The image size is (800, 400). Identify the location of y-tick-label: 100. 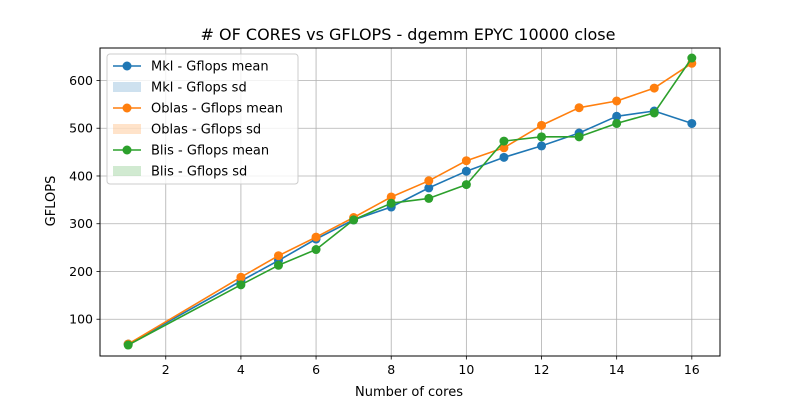
(81, 319).